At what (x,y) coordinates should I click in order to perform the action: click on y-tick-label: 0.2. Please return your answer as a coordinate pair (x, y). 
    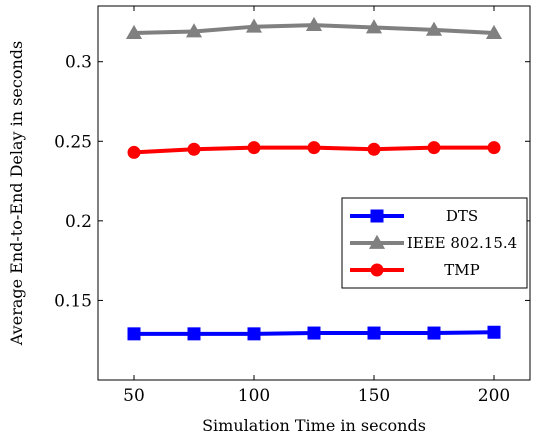
    Looking at the image, I should click on (78, 222).